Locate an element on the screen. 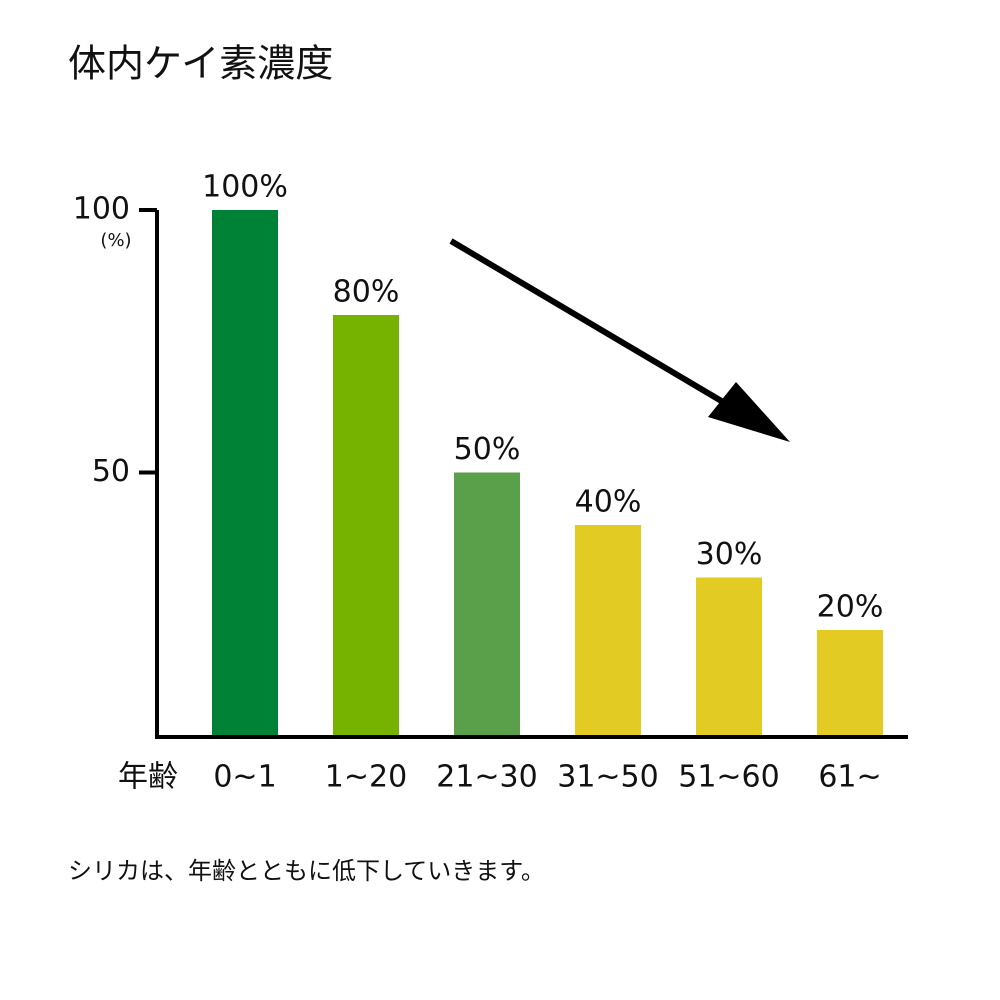 Image resolution: width=1000 pixels, height=1000 pixels. x-tick-label: 21~30 is located at coordinates (486, 777).